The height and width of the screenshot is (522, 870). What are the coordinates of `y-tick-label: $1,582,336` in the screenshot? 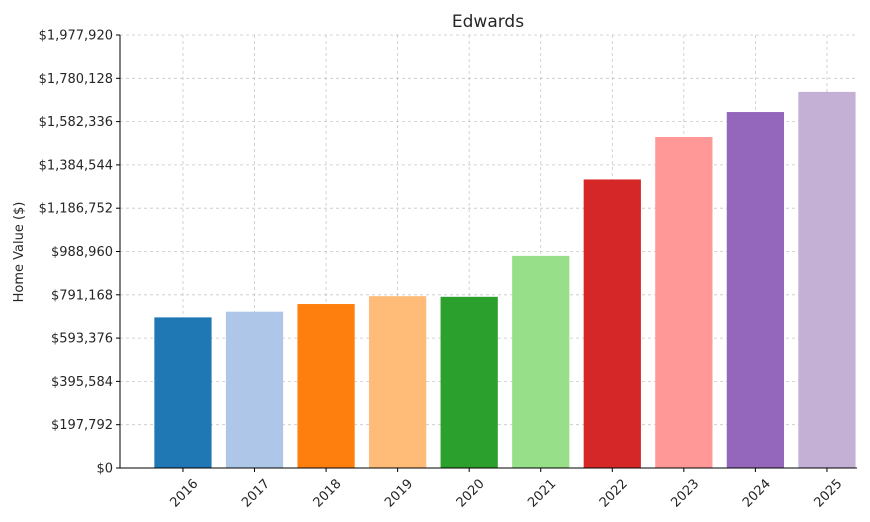 It's located at (76, 122).